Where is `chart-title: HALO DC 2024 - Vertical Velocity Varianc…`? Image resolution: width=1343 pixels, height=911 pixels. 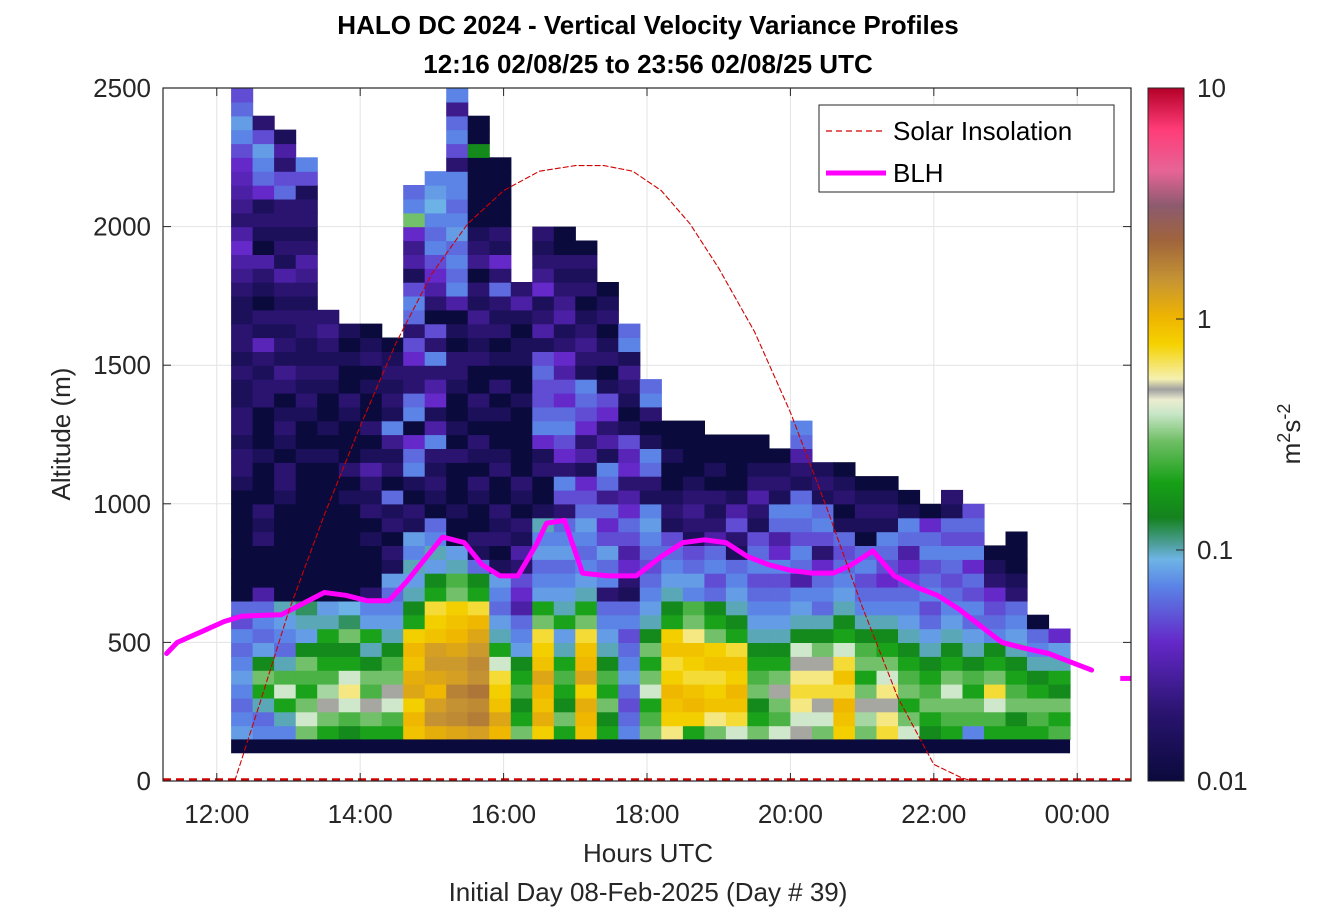 chart-title: HALO DC 2024 - Vertical Velocity Varianc… is located at coordinates (647, 25).